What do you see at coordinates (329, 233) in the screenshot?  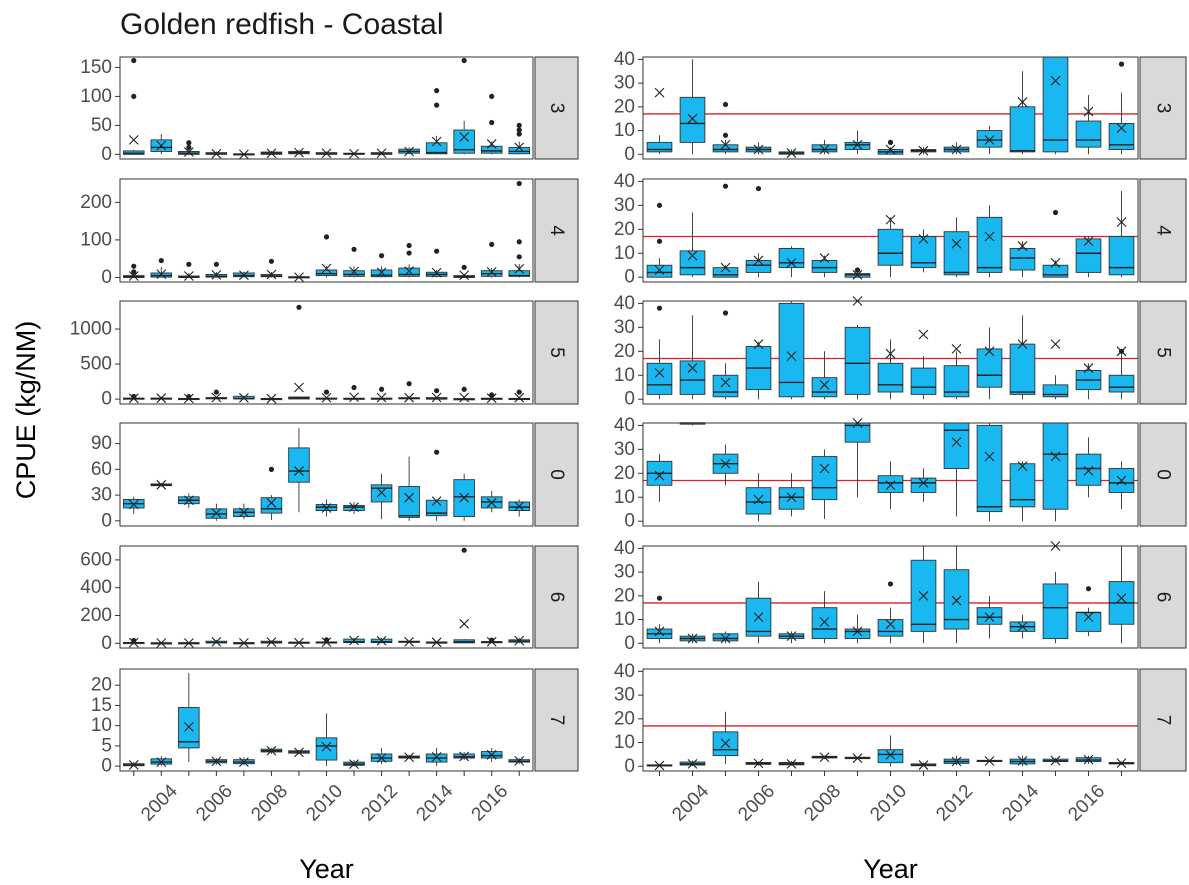 I see `panel-left-4: 4 0 100 200` at bounding box center [329, 233].